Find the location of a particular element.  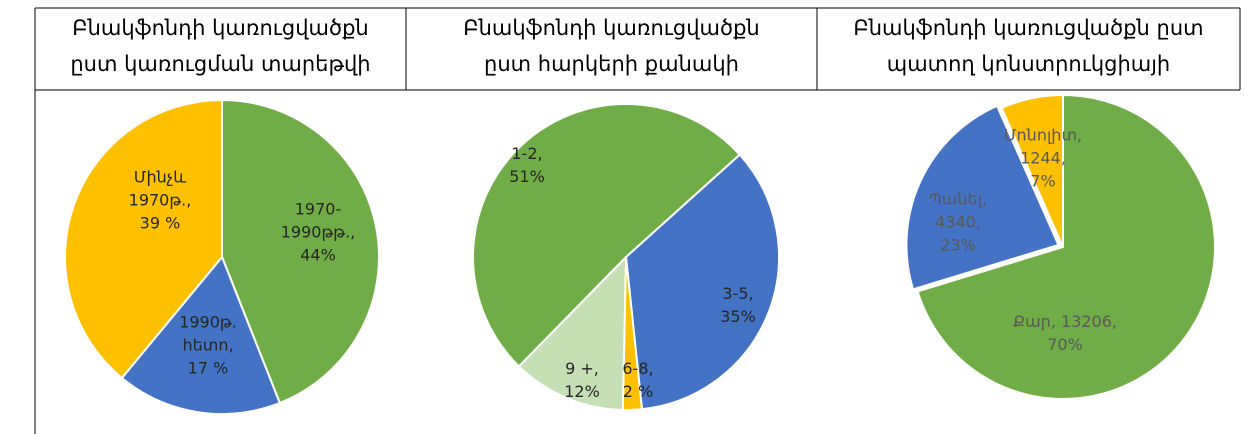

percent-label: 70% is located at coordinates (1065, 344).